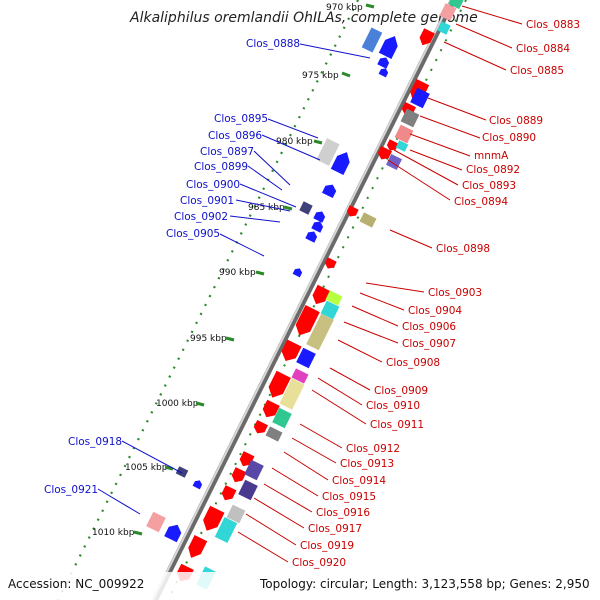 The width and height of the screenshot is (600, 600). What do you see at coordinates (367, 464) in the screenshot?
I see `gene-label-right: Clos_0913` at bounding box center [367, 464].